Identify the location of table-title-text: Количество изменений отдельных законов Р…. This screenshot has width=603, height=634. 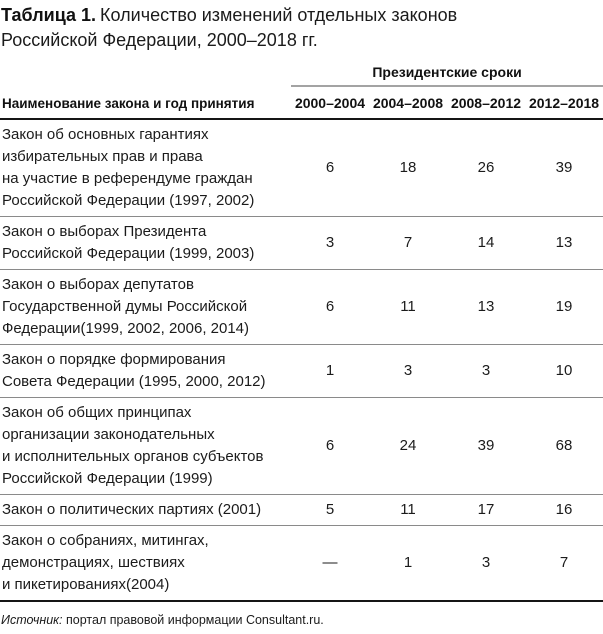
(229, 27).